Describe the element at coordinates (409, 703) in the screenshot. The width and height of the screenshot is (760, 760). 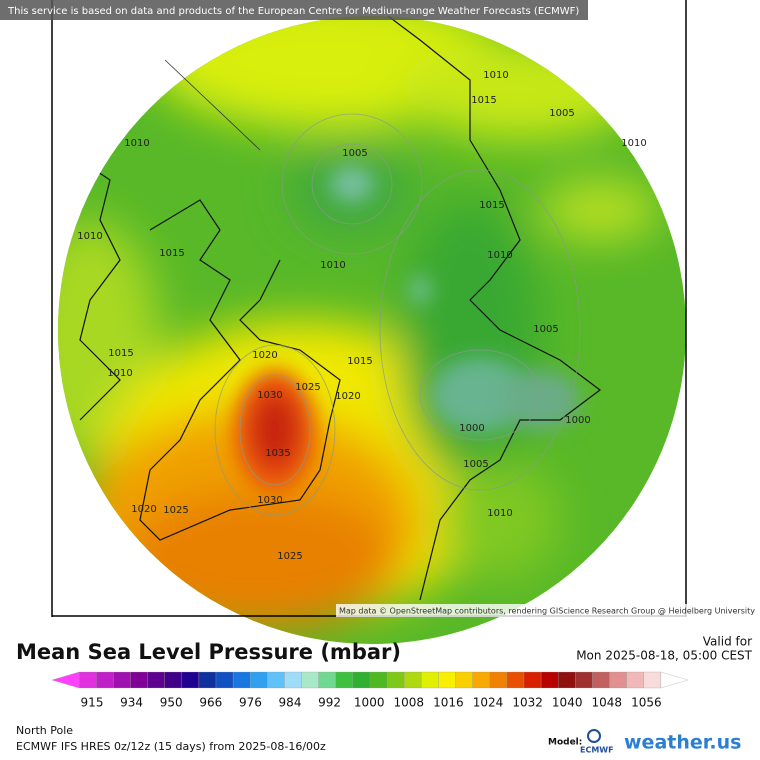
I see `colorbar-label: 1008` at that location.